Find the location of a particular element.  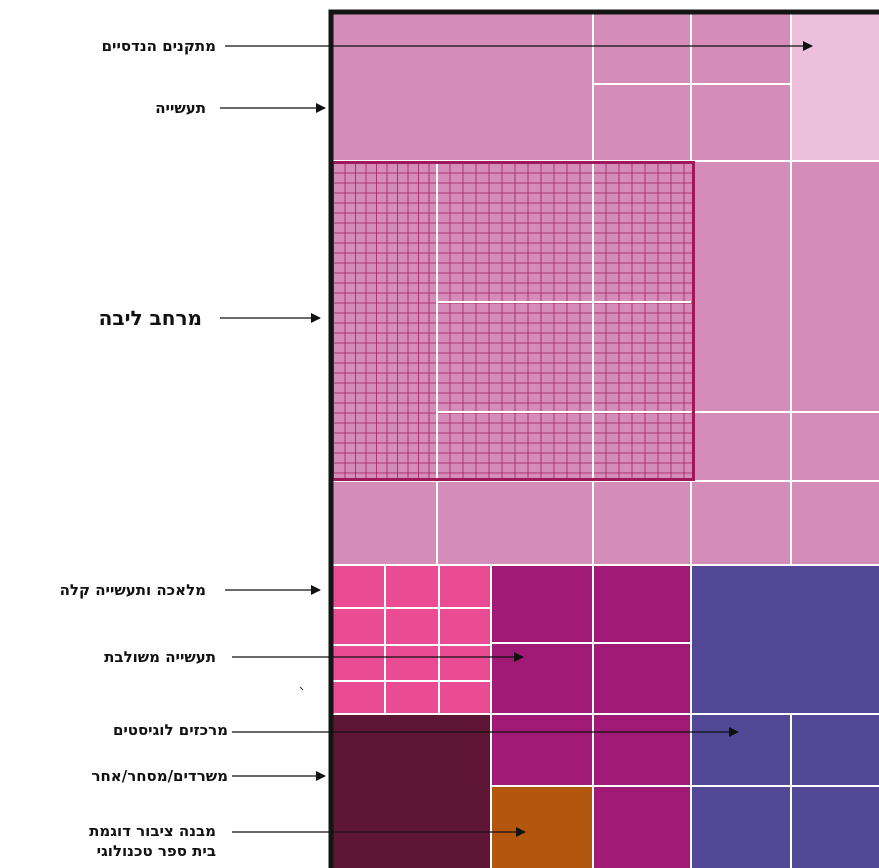

label-offices: משרדים/מסחר/אחר is located at coordinates (159, 776).